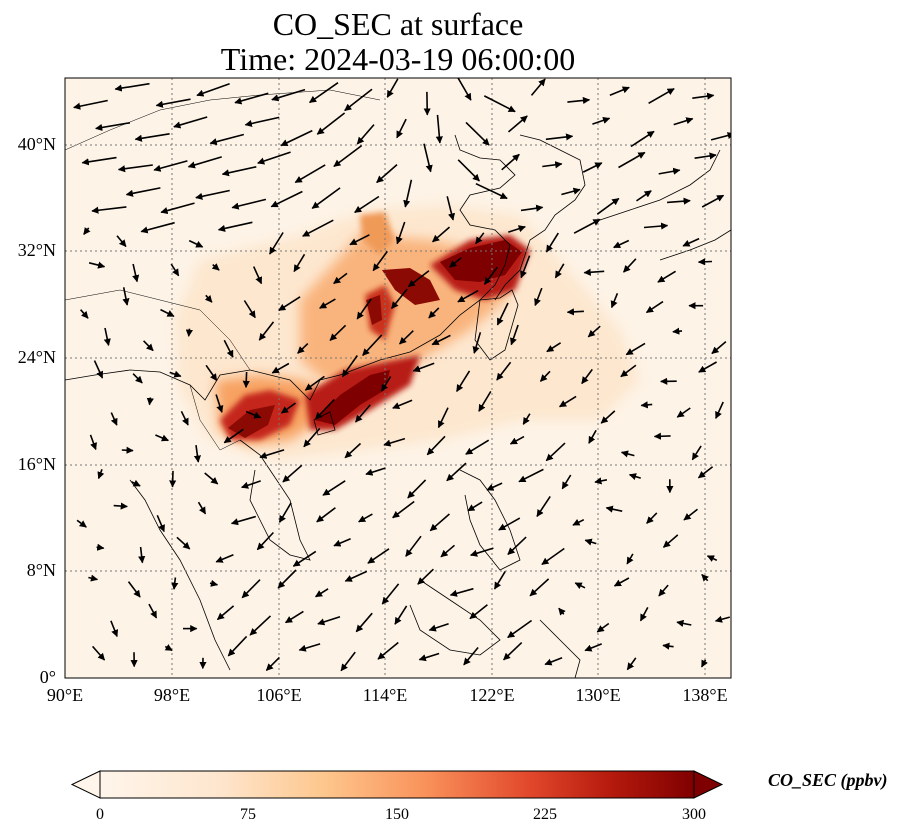 The image size is (916, 836). What do you see at coordinates (545, 814) in the screenshot?
I see `colorbar-tick-225: 225` at bounding box center [545, 814].